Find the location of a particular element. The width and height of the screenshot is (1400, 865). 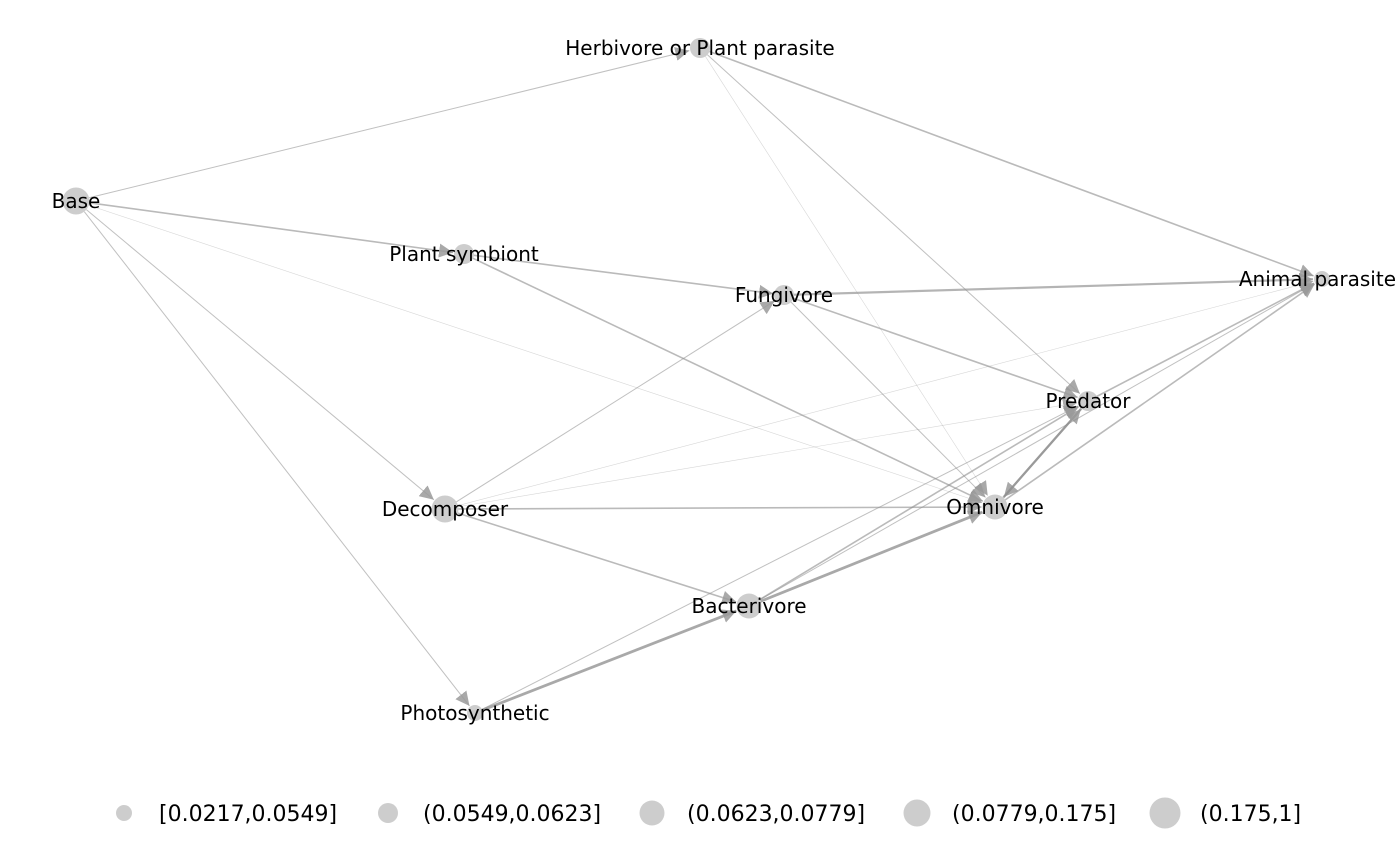

legend-item-2: (0.0623,0.0779] is located at coordinates (752, 813).